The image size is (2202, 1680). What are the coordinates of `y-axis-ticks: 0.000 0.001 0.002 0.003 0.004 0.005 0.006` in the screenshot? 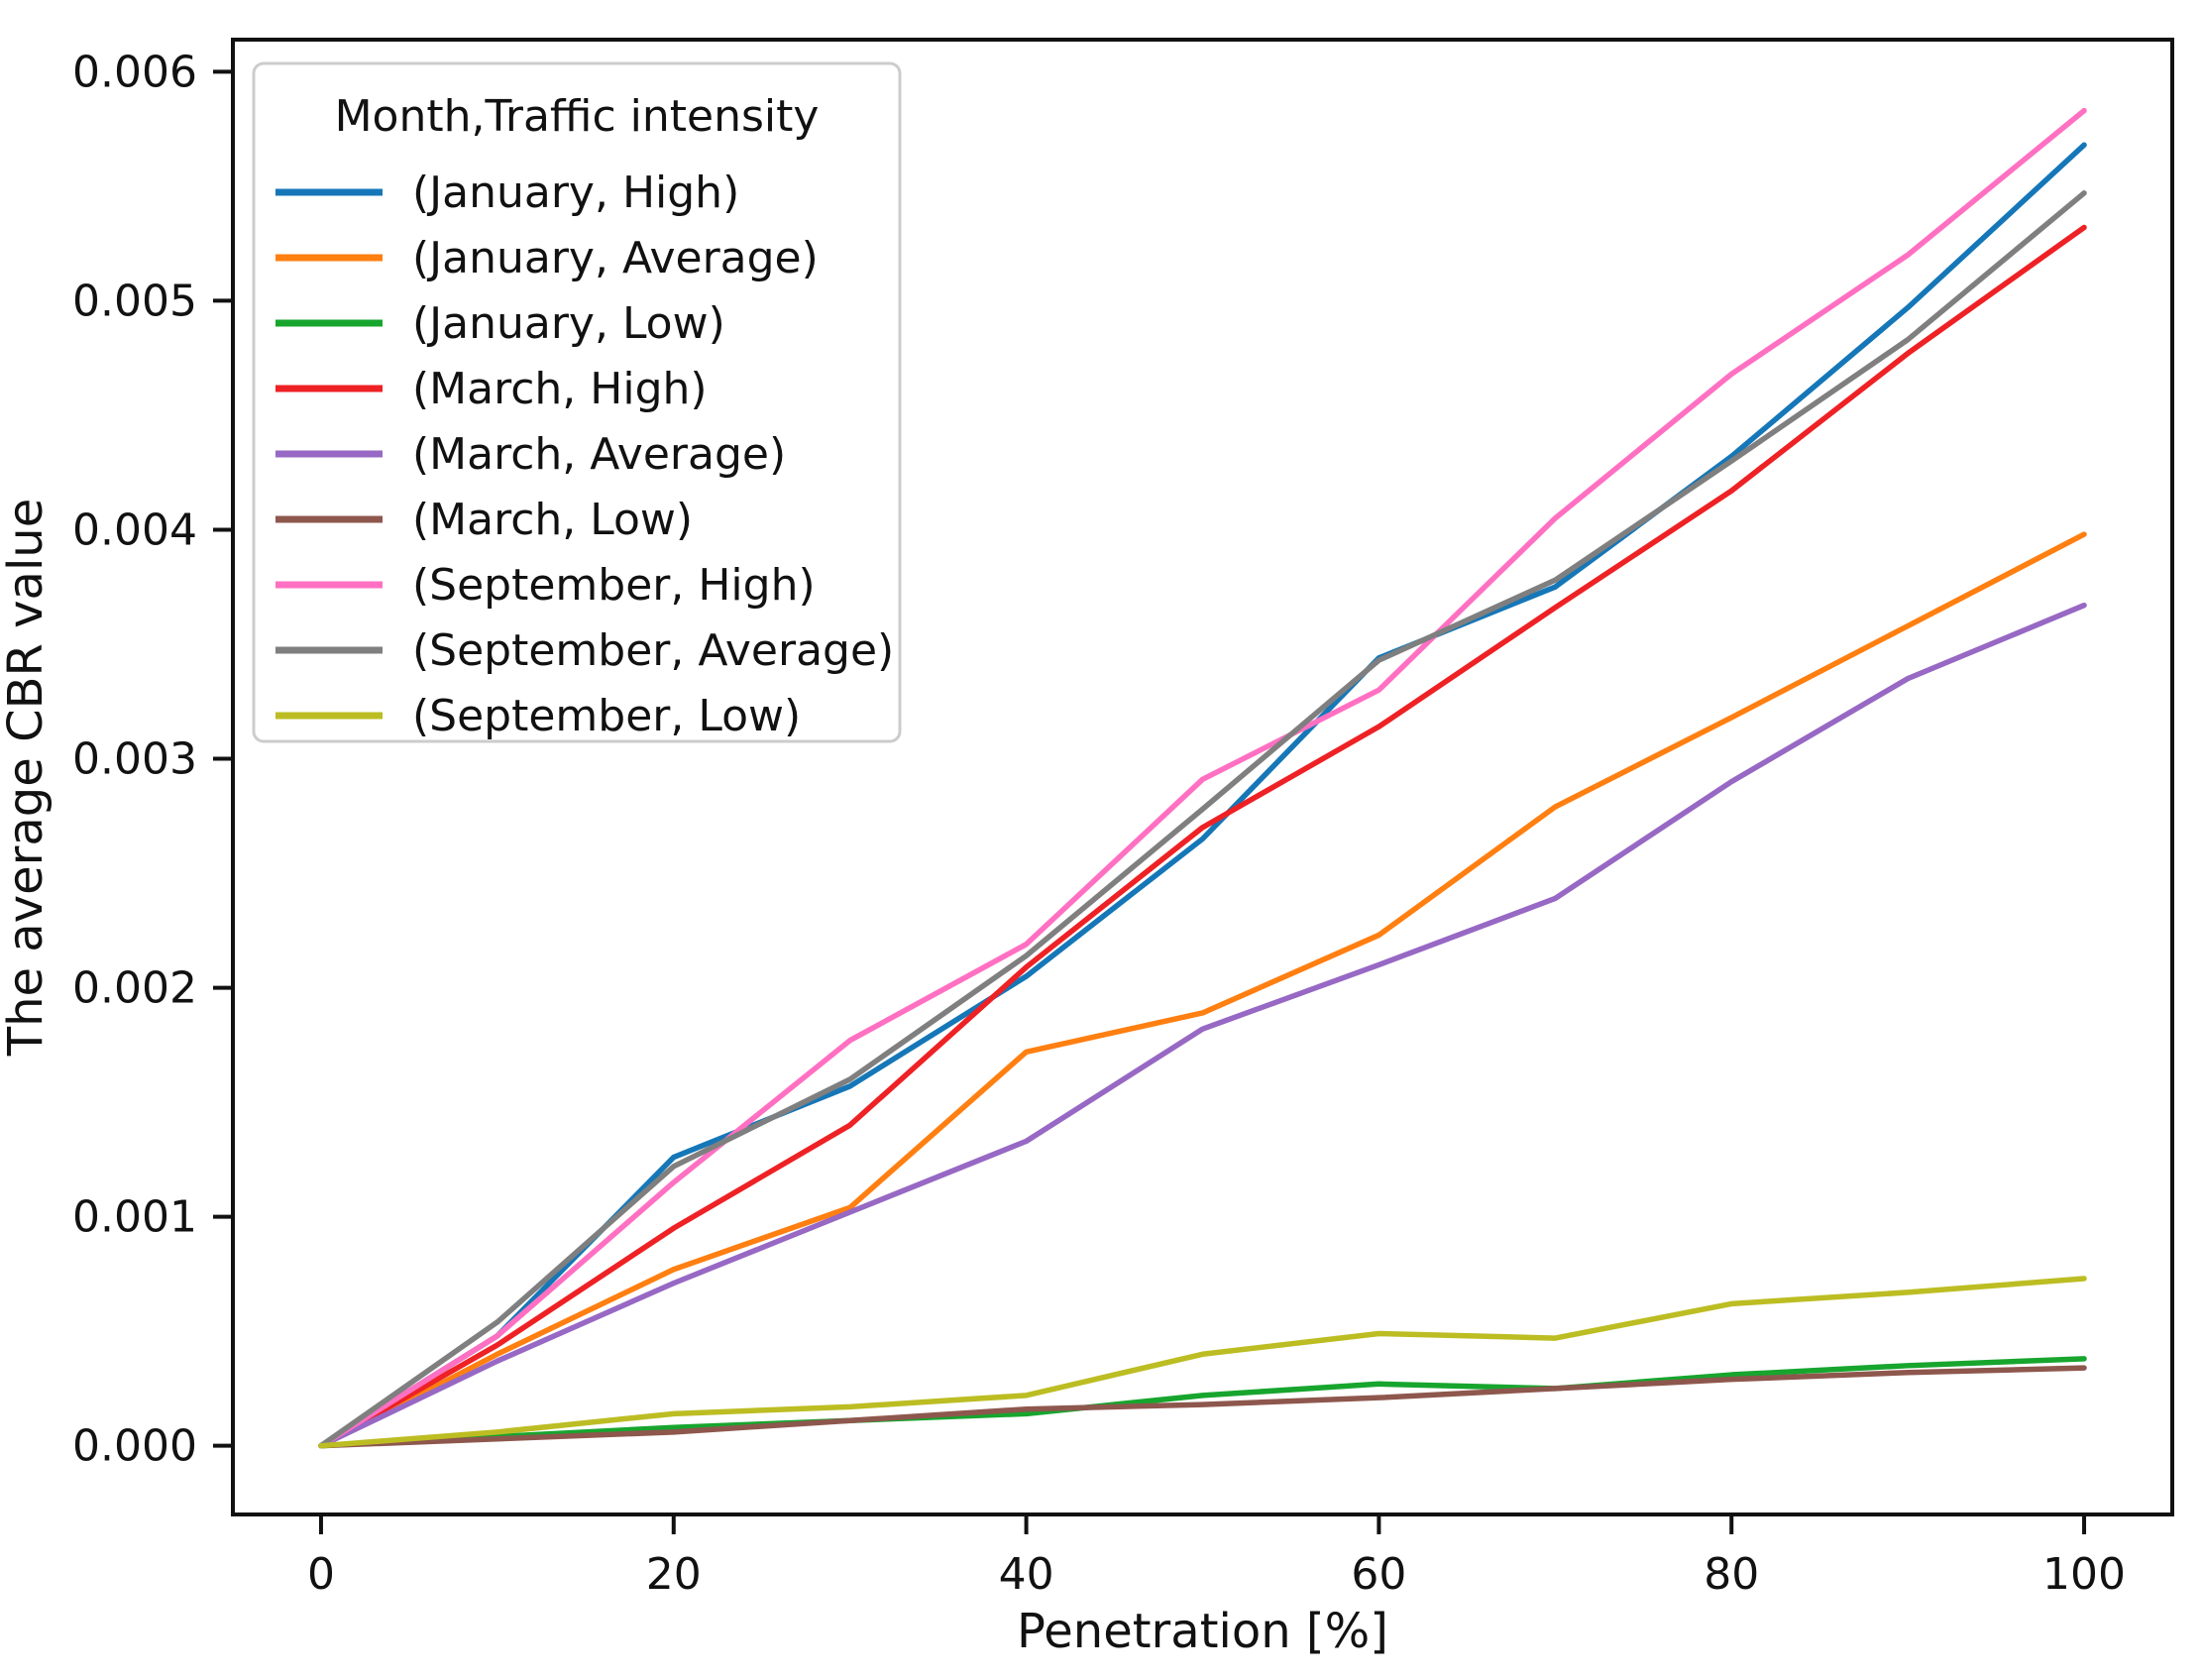 It's located at (152, 759).